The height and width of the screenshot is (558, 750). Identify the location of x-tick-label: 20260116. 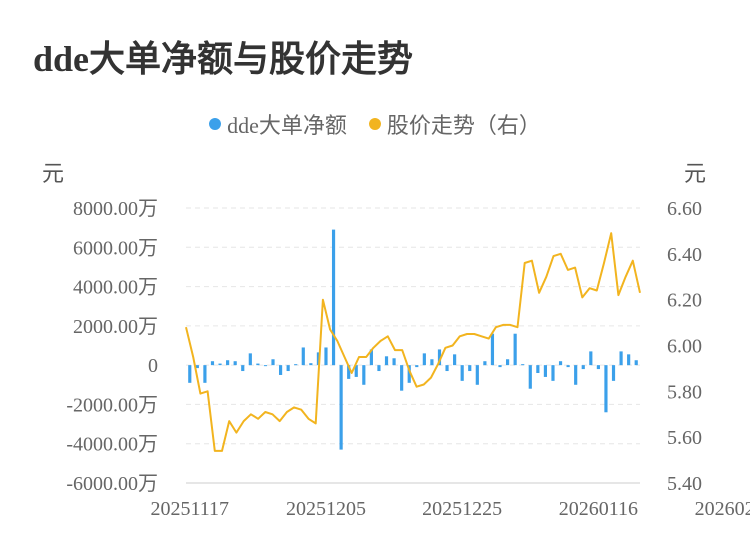
(598, 509).